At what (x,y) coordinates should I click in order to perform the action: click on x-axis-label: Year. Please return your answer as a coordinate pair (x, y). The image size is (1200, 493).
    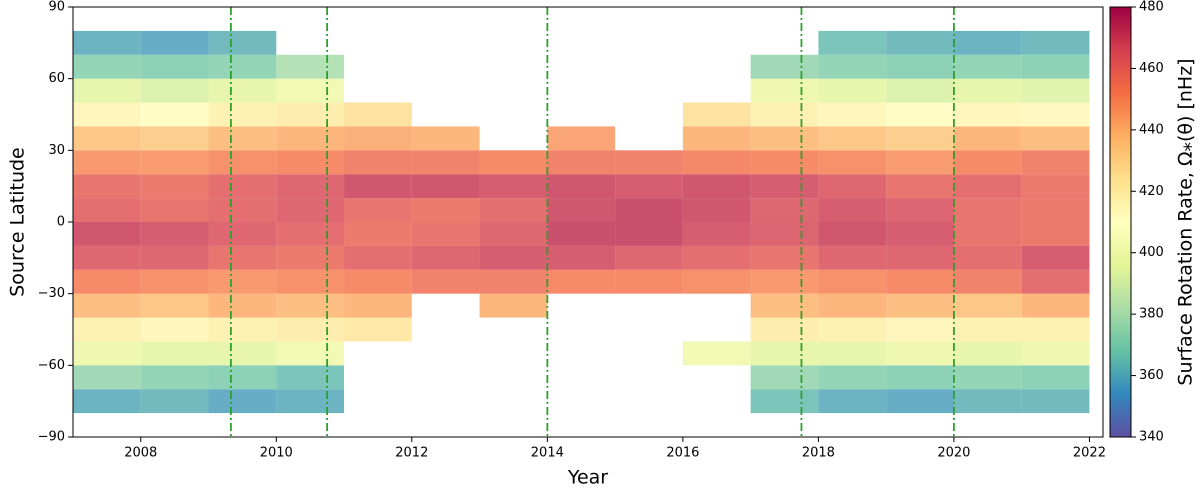
    Looking at the image, I should click on (587, 478).